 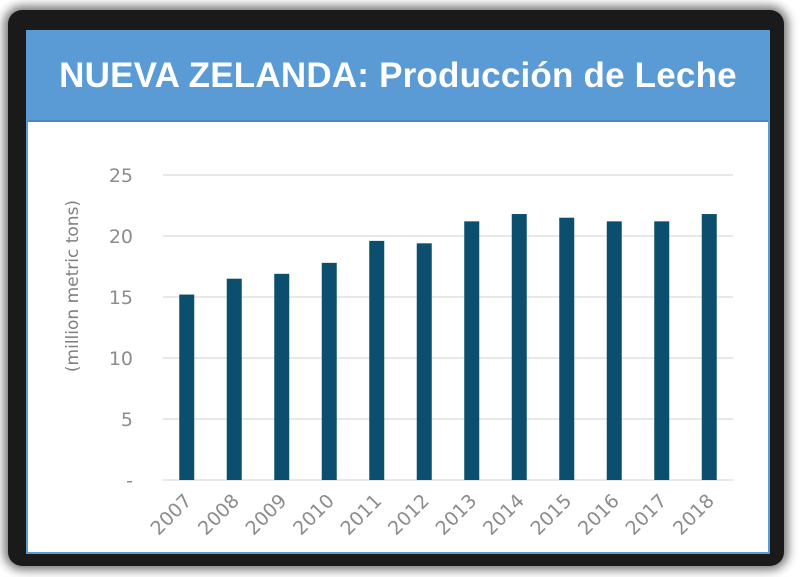 I want to click on x-tick-label: 2014, so click(x=504, y=515).